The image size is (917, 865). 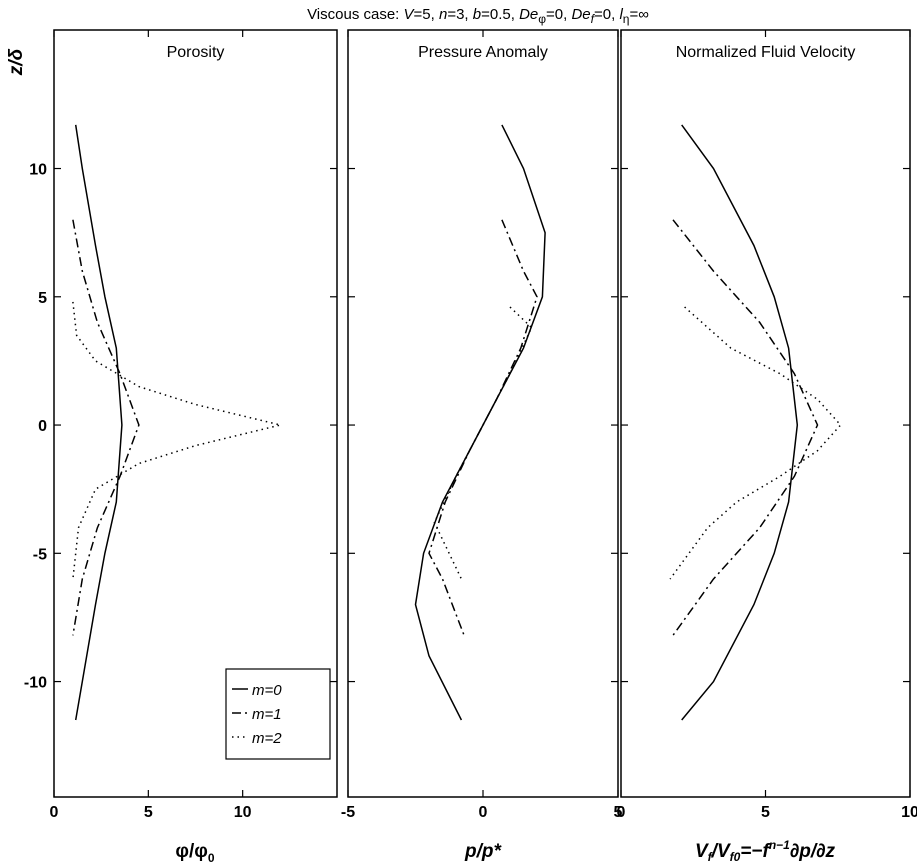 I want to click on panel-title: Normalized Fluid Velocity, so click(x=766, y=52).